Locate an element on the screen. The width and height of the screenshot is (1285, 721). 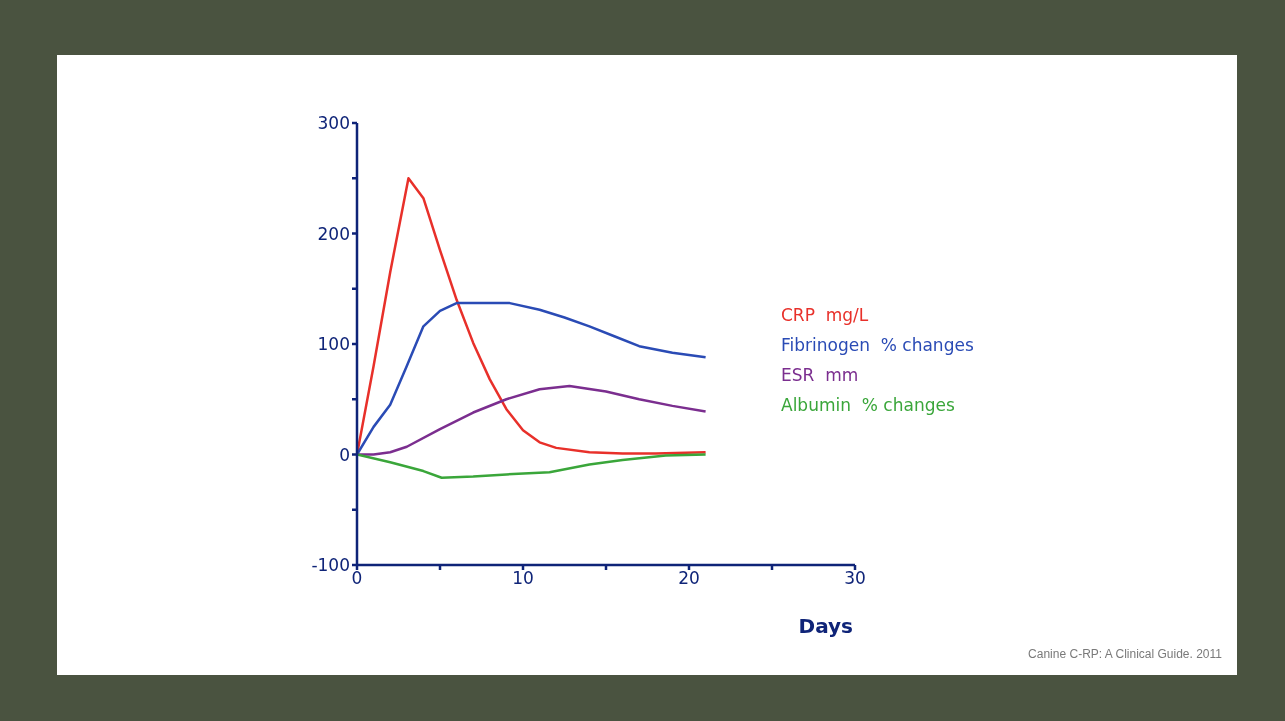
x-axis-title: Days is located at coordinates (825, 626).